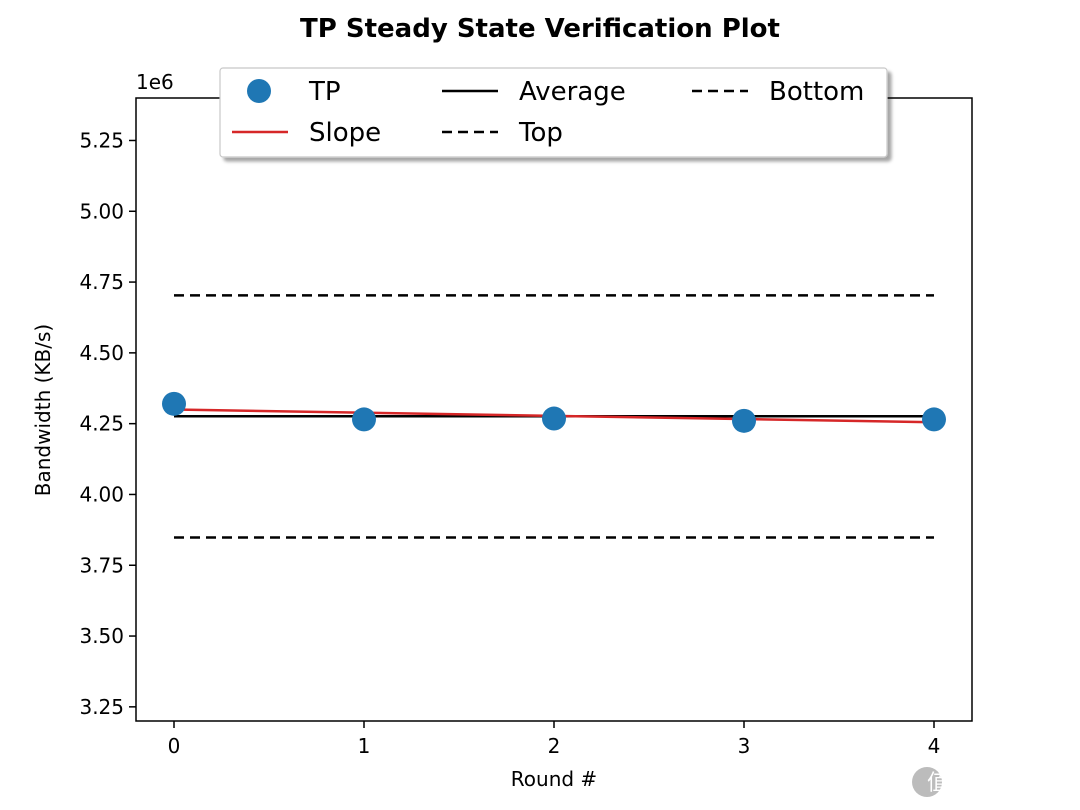 This screenshot has width=1080, height=810. Describe the element at coordinates (101, 707) in the screenshot. I see `y-tick-label: 3.25` at that location.